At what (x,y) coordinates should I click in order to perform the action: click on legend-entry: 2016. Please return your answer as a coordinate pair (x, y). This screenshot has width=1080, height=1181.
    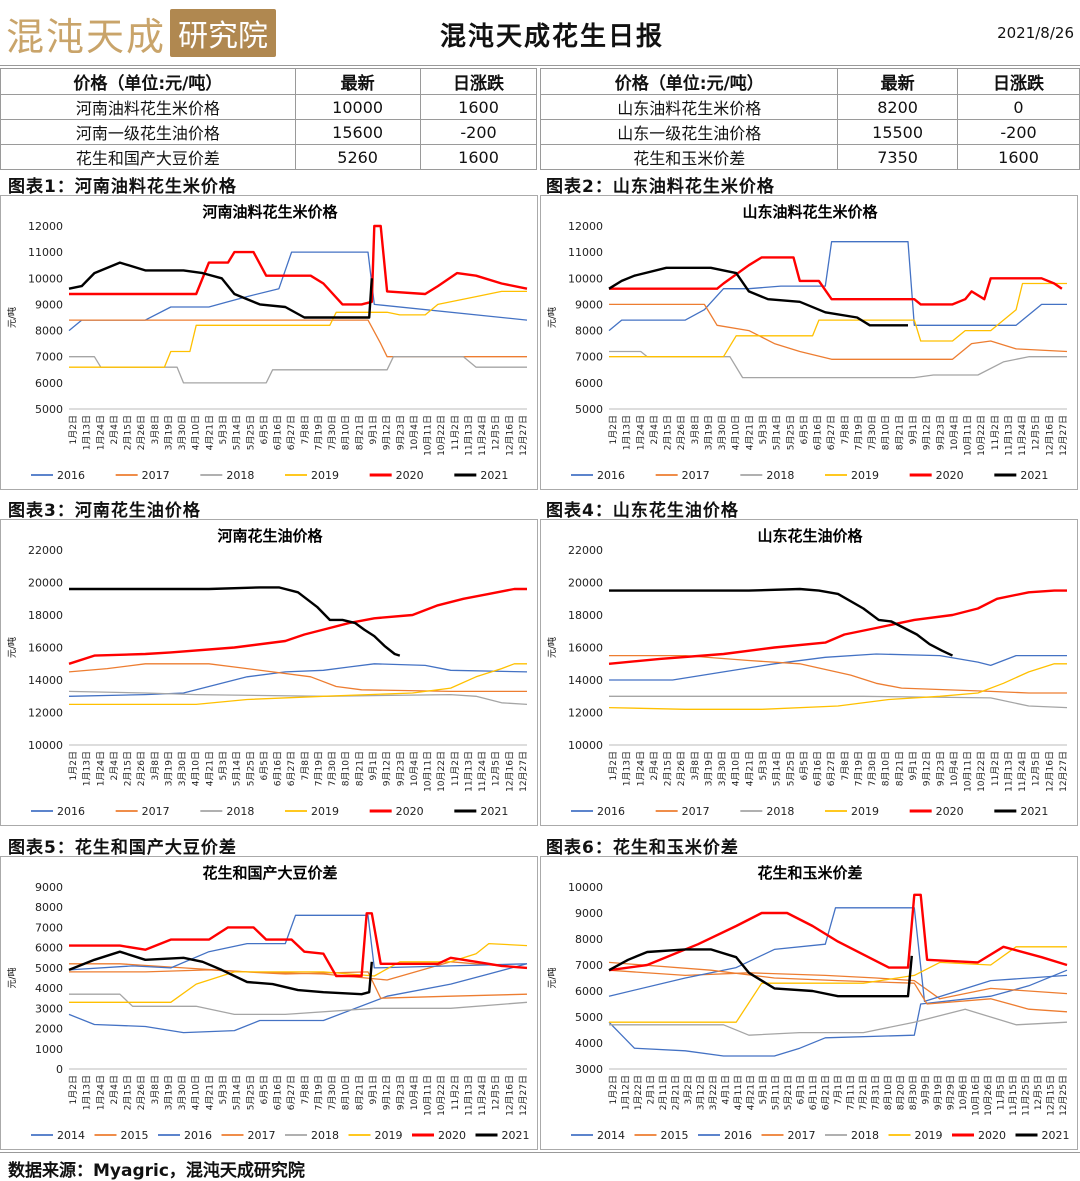
    Looking at the image, I should click on (71, 811).